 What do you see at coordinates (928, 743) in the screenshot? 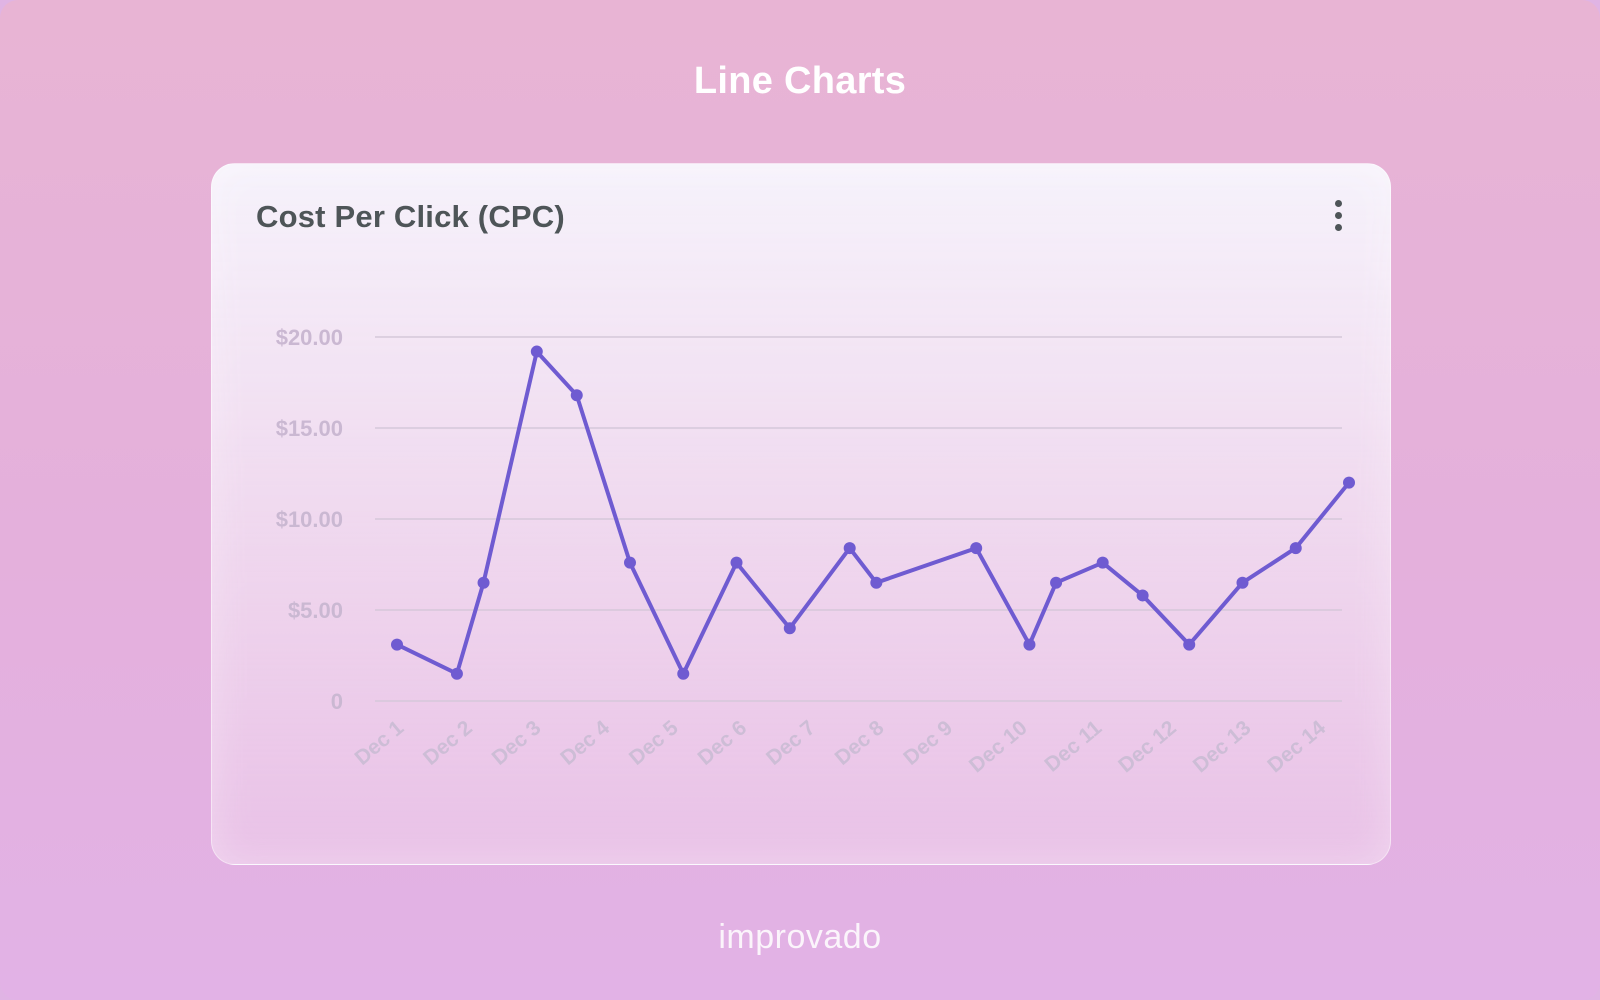
I see `x-tick-label: Dec 9` at bounding box center [928, 743].